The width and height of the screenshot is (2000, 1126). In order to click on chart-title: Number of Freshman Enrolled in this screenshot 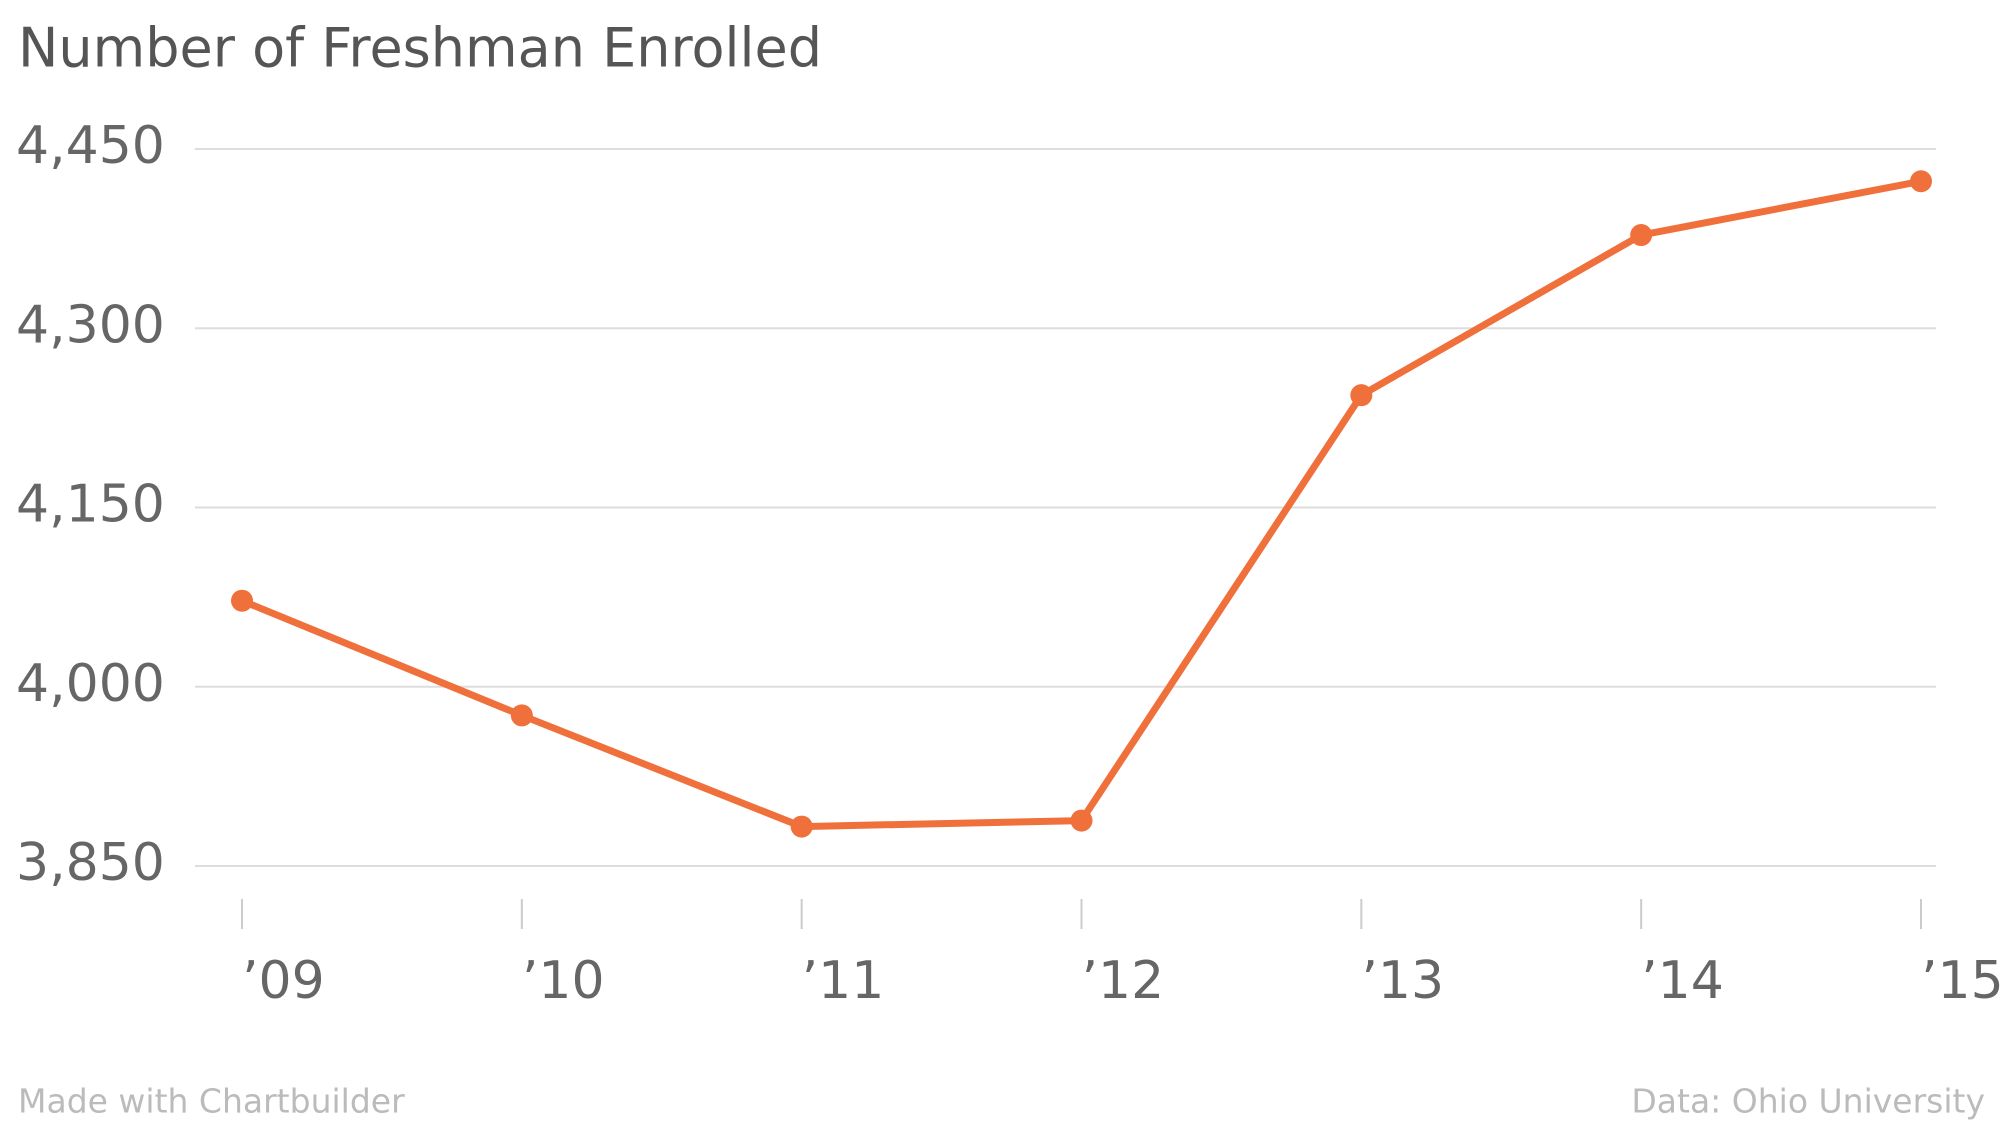, I will do `click(420, 48)`.